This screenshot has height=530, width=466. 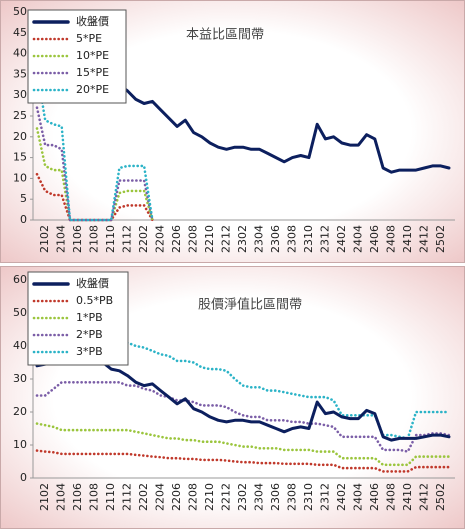 I want to click on y-tick-label: 45, so click(x=20, y=32).